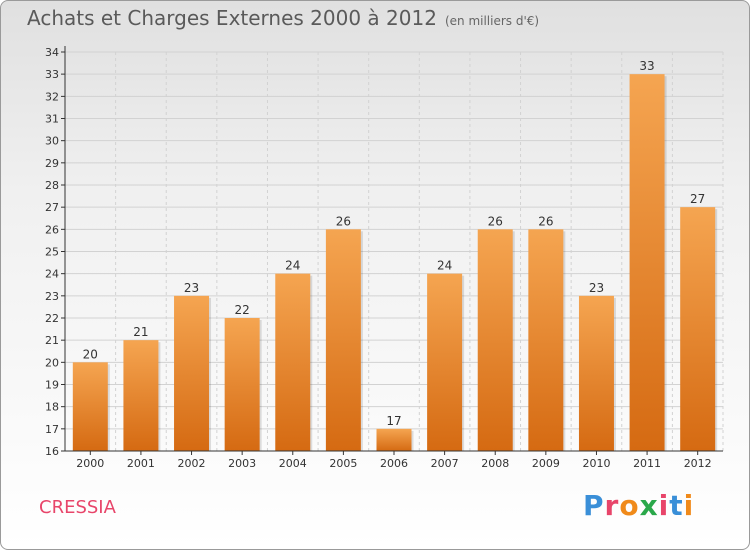 The height and width of the screenshot is (550, 750). What do you see at coordinates (52, 96) in the screenshot?
I see `y-tick-label: 32` at bounding box center [52, 96].